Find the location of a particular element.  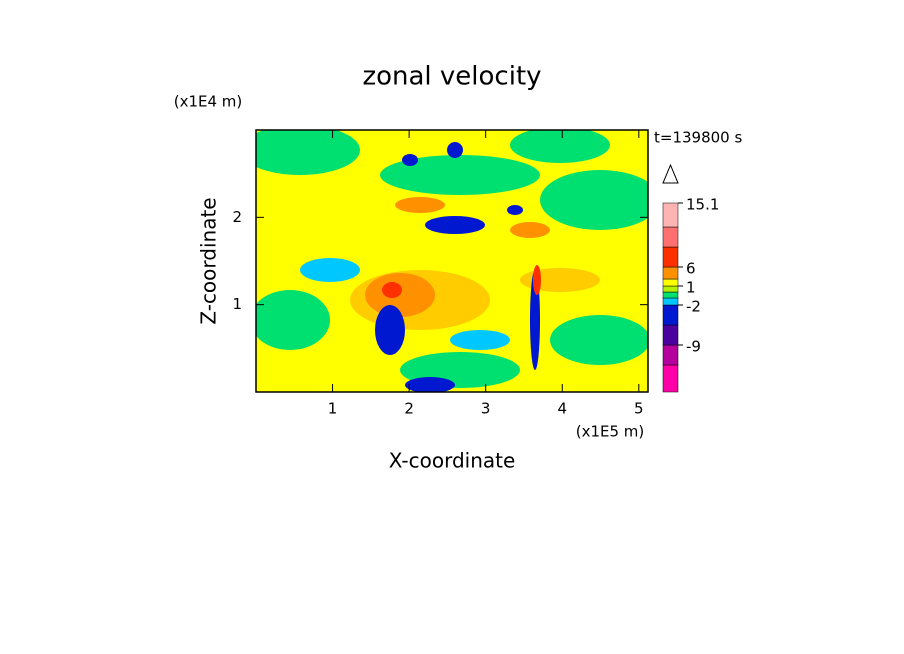

colorbar-label: -2 is located at coordinates (693, 307).